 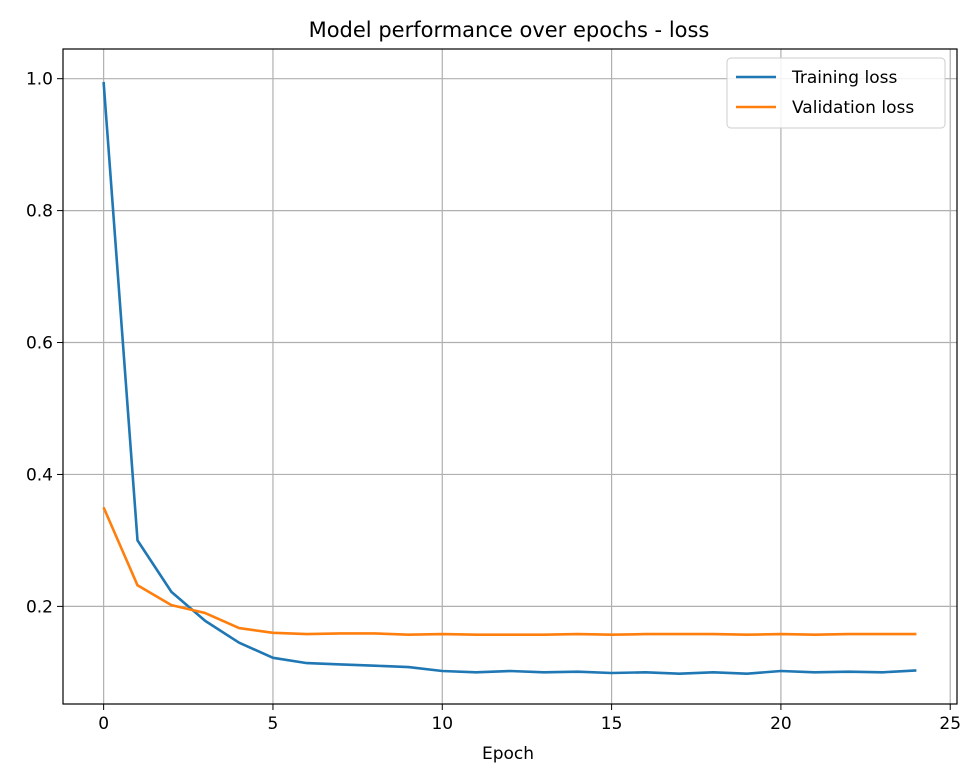 What do you see at coordinates (529, 719) in the screenshot?
I see `x-axis: 0 5 10 15 20 25` at bounding box center [529, 719].